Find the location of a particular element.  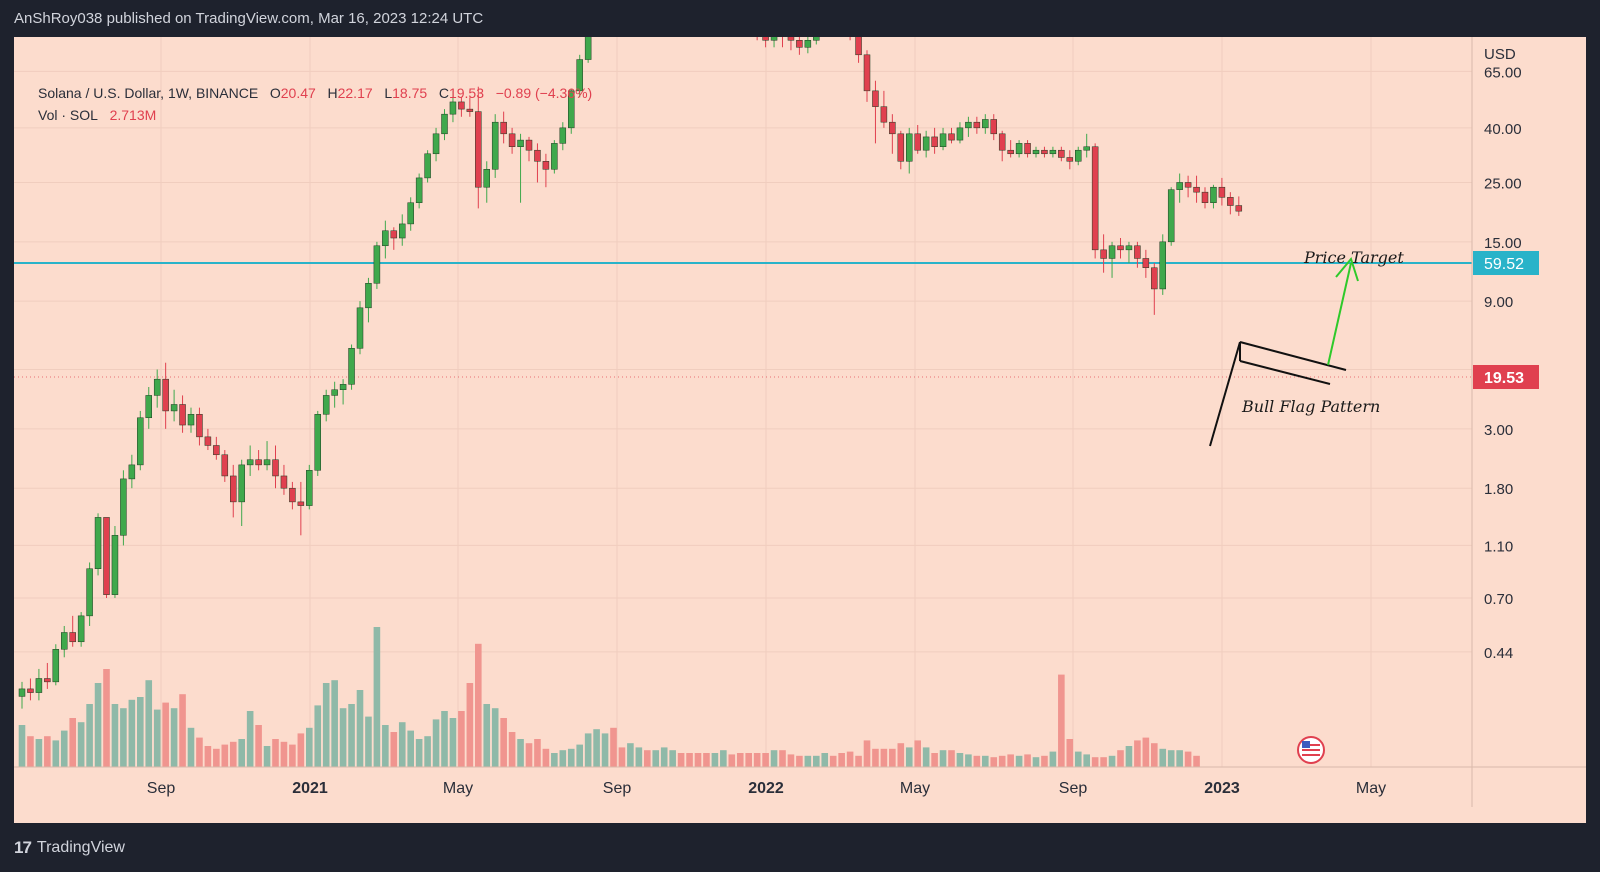

time-tick-label: 2022 is located at coordinates (766, 788).